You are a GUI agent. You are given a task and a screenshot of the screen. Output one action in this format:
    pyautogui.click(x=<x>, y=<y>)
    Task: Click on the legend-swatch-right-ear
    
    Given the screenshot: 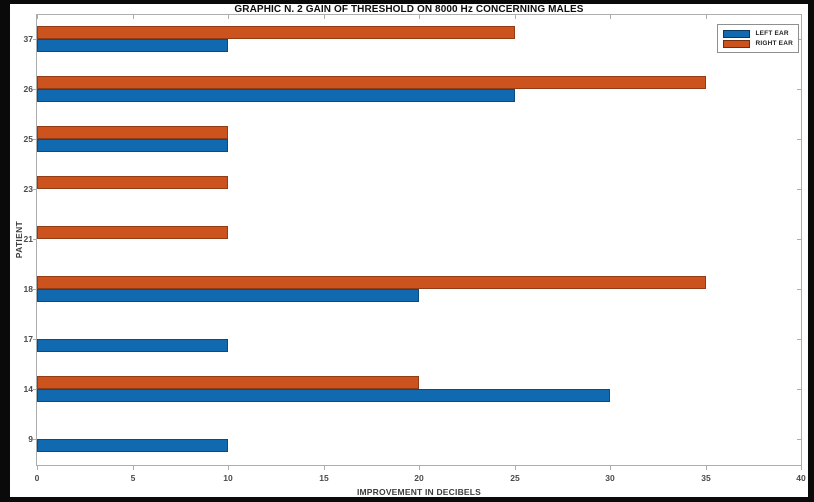 What is the action you would take?
    pyautogui.click(x=737, y=43)
    